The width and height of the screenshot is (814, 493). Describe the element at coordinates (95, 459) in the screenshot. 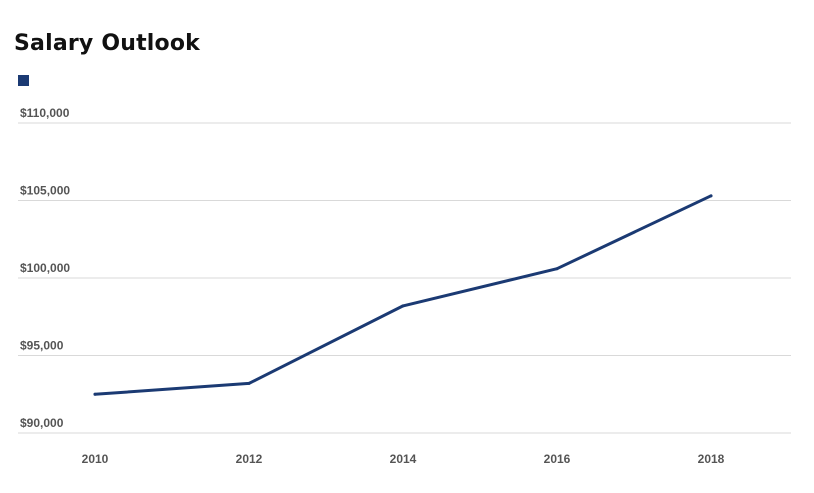

I see `x-tick-label: 2010` at that location.